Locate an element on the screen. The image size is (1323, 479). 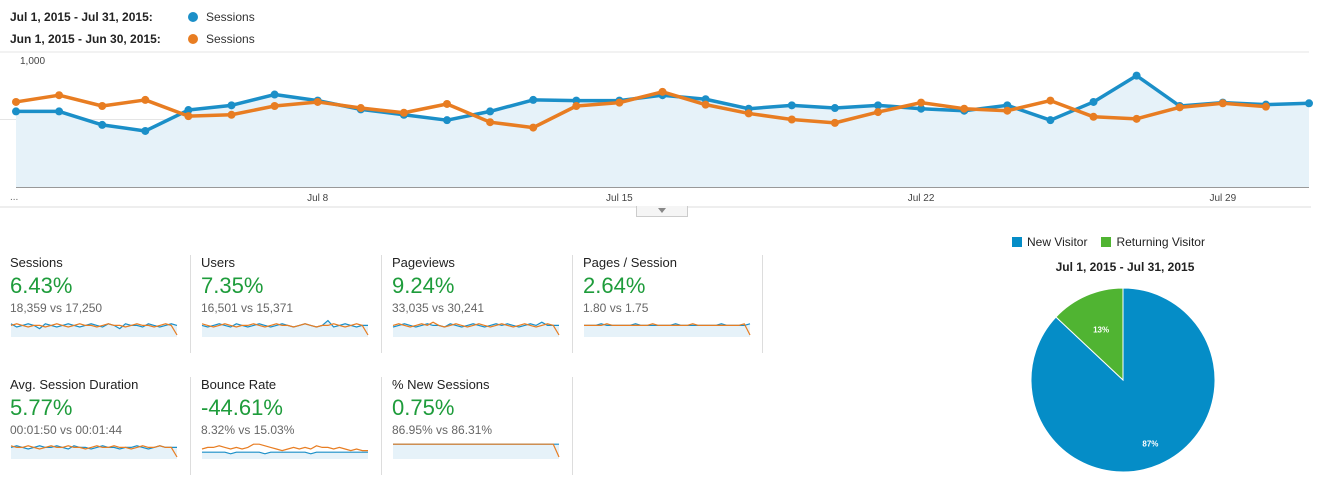
metric-label: Pageviews is located at coordinates (423, 262).